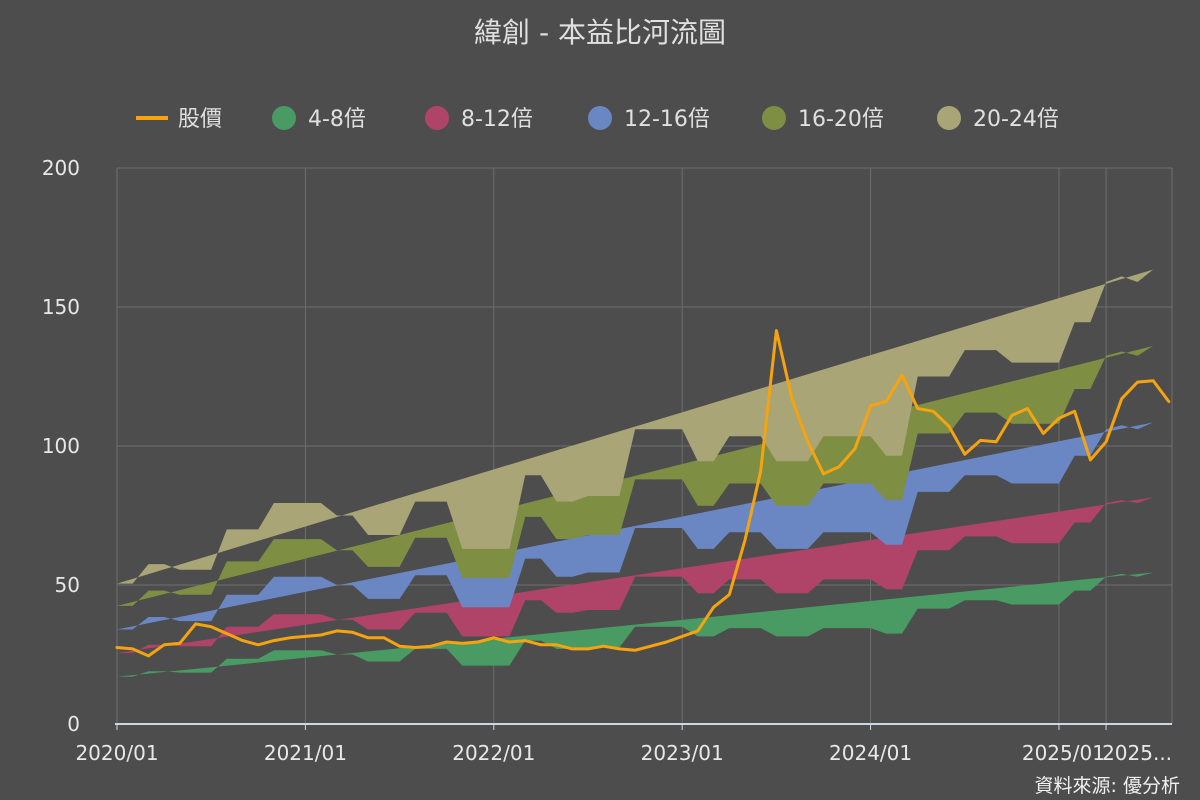 The image size is (1200, 800). Describe the element at coordinates (337, 119) in the screenshot. I see `legend-label: 4-8倍` at that location.